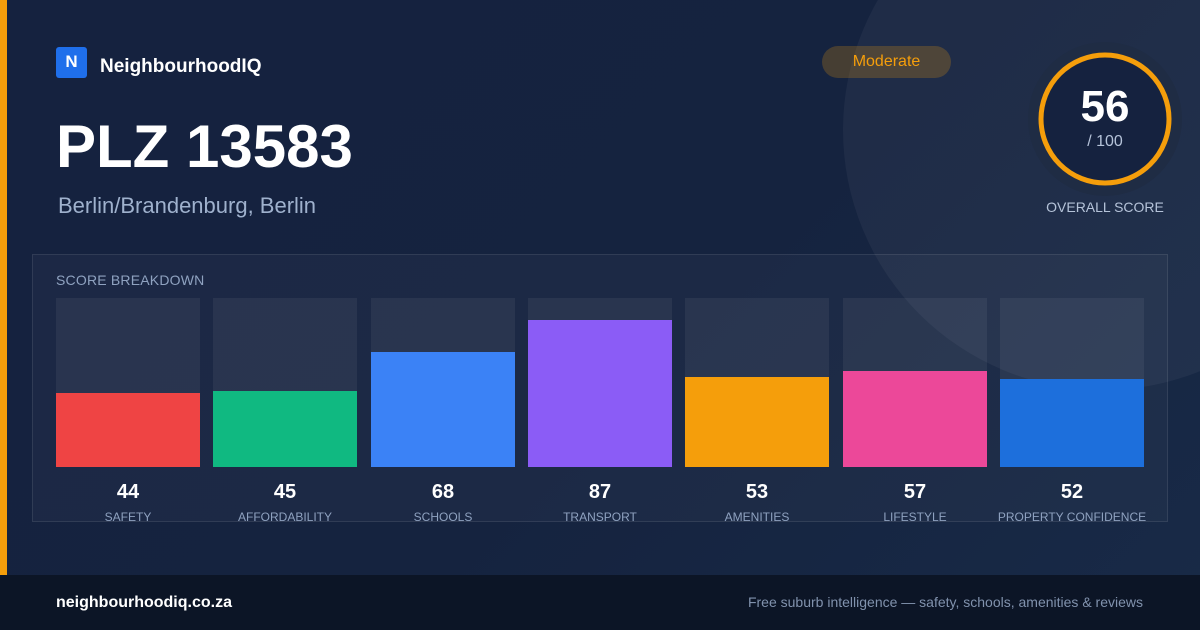 The height and width of the screenshot is (630, 1200). I want to click on score-ring-graphic, so click(1105, 119).